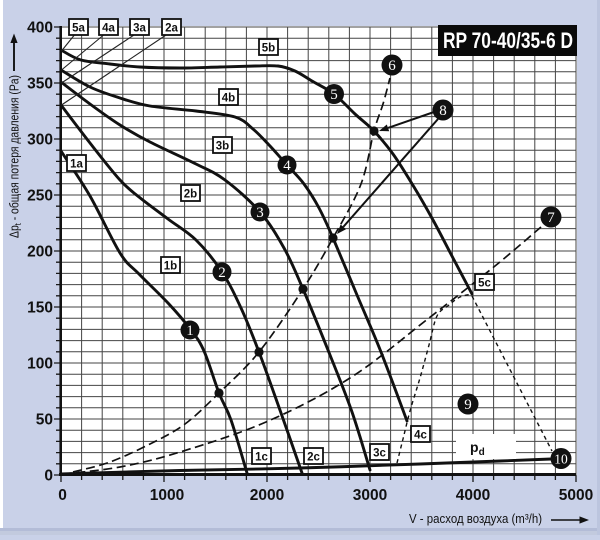  I want to click on svg-text: RP 70-40/35-6 D, so click(508, 40).